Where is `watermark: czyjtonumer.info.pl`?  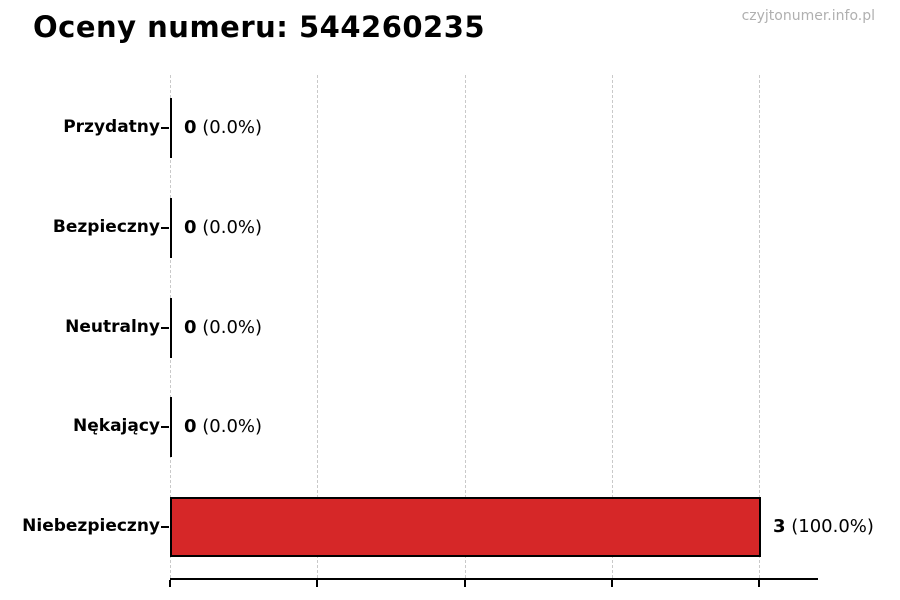
watermark: czyjtonumer.info.pl is located at coordinates (808, 16).